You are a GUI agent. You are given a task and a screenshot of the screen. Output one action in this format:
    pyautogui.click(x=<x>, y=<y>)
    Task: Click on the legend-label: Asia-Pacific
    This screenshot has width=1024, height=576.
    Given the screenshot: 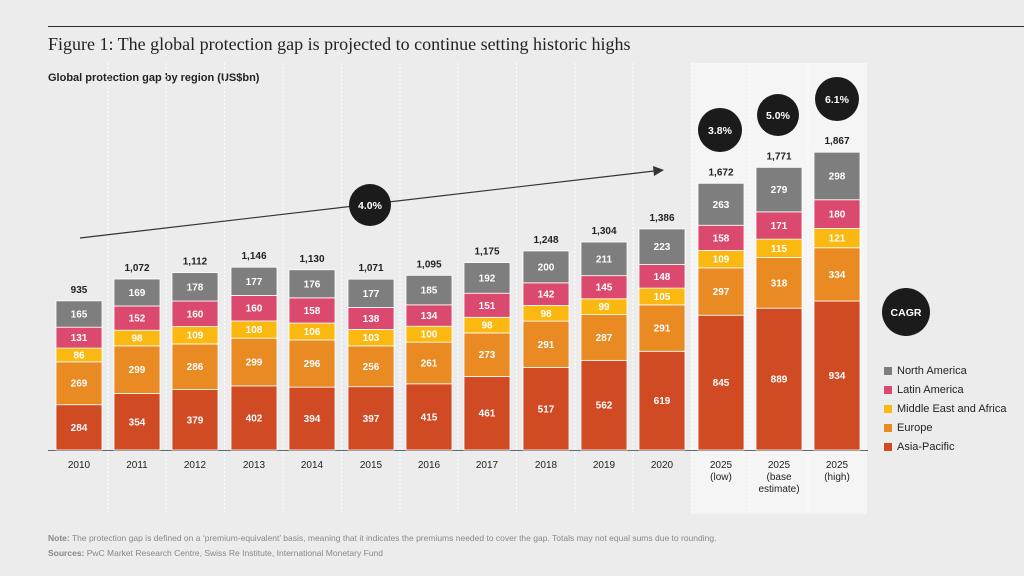 What is the action you would take?
    pyautogui.click(x=926, y=447)
    